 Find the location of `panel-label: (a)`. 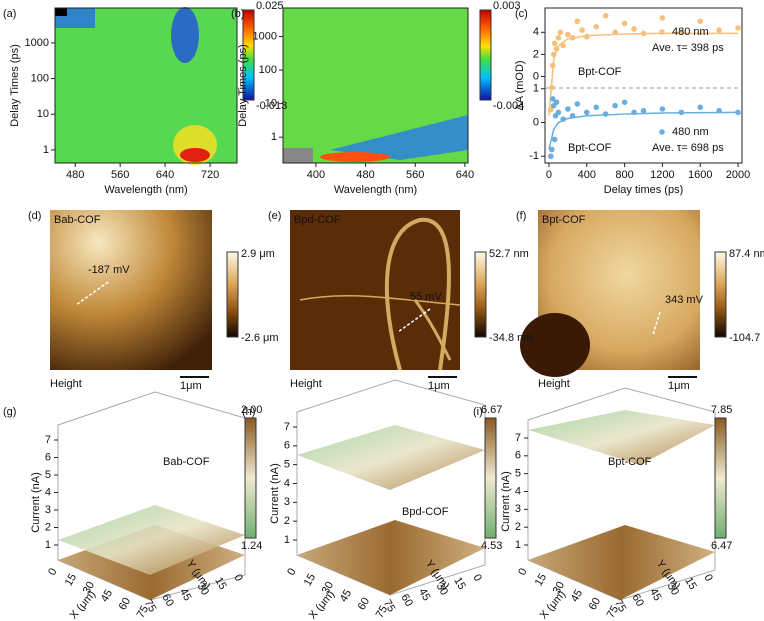

panel-label: (a) is located at coordinates (9, 14).